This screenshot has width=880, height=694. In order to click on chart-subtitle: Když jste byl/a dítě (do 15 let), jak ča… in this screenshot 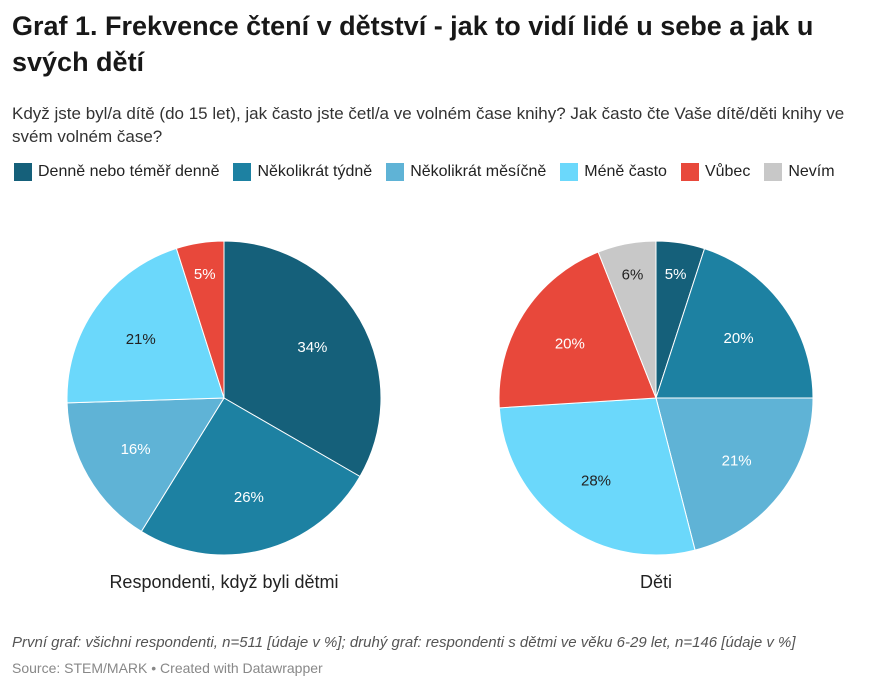, I will do `click(428, 125)`.